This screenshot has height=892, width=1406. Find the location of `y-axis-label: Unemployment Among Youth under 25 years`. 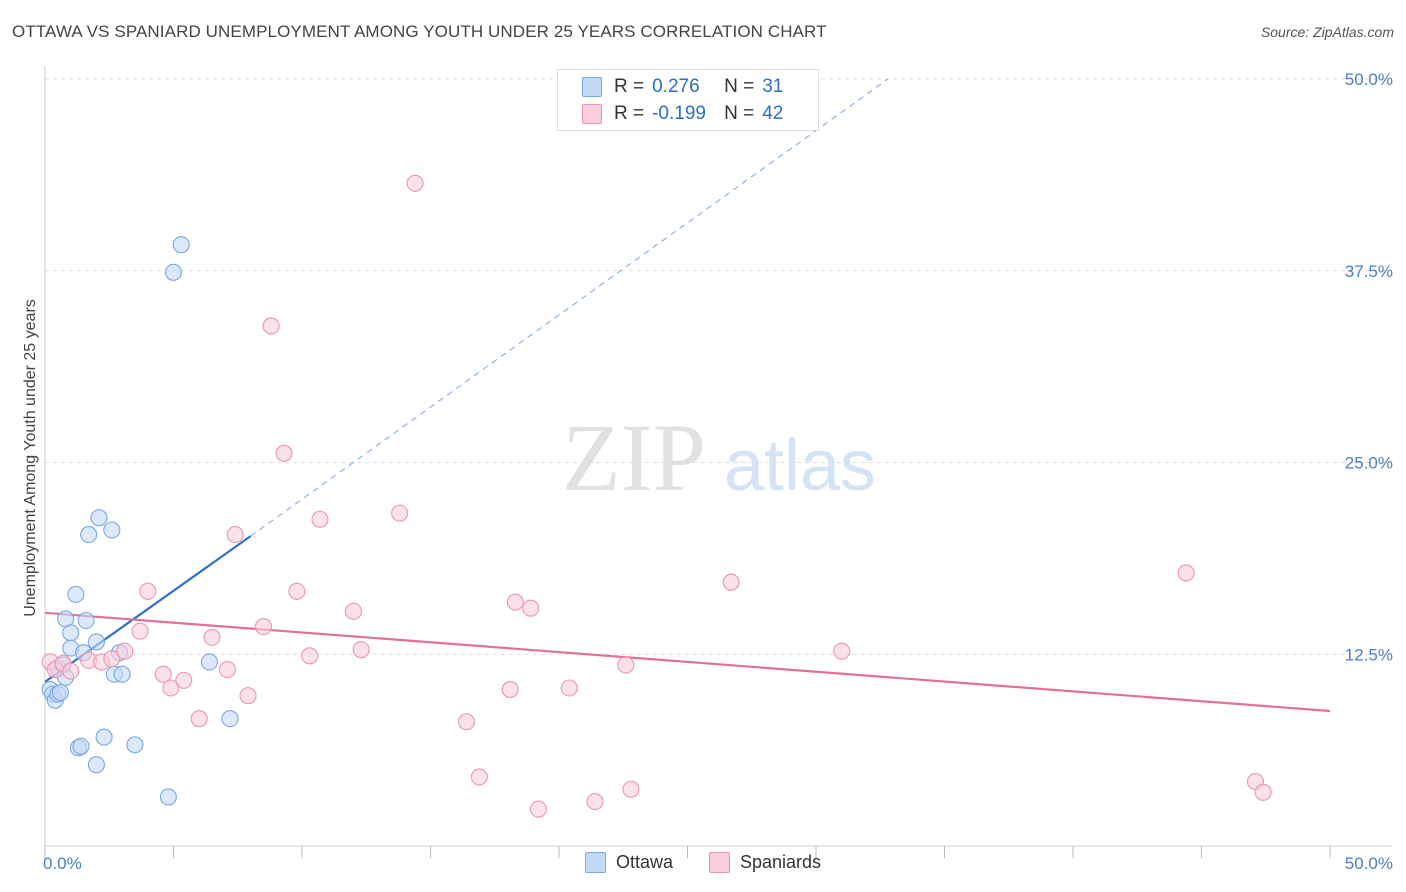

y-axis-label: Unemployment Among Youth under 25 years is located at coordinates (30, 458).